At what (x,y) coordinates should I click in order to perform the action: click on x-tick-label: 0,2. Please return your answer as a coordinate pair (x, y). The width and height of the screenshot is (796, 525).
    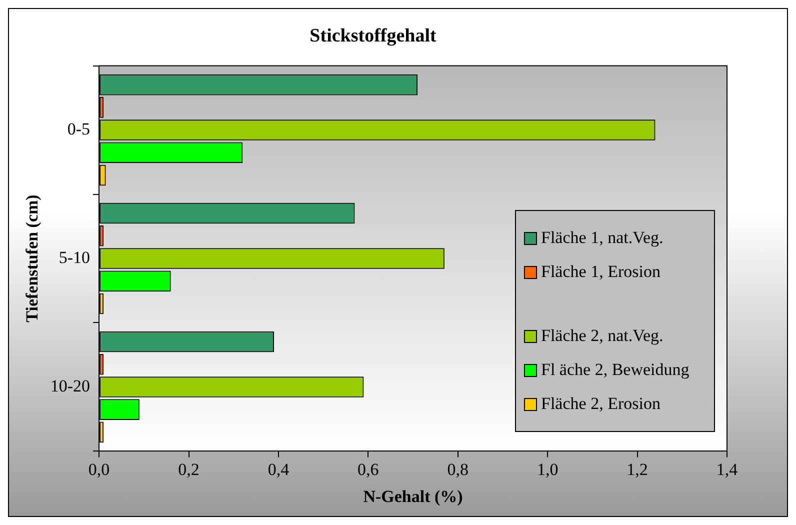
    Looking at the image, I should click on (189, 469).